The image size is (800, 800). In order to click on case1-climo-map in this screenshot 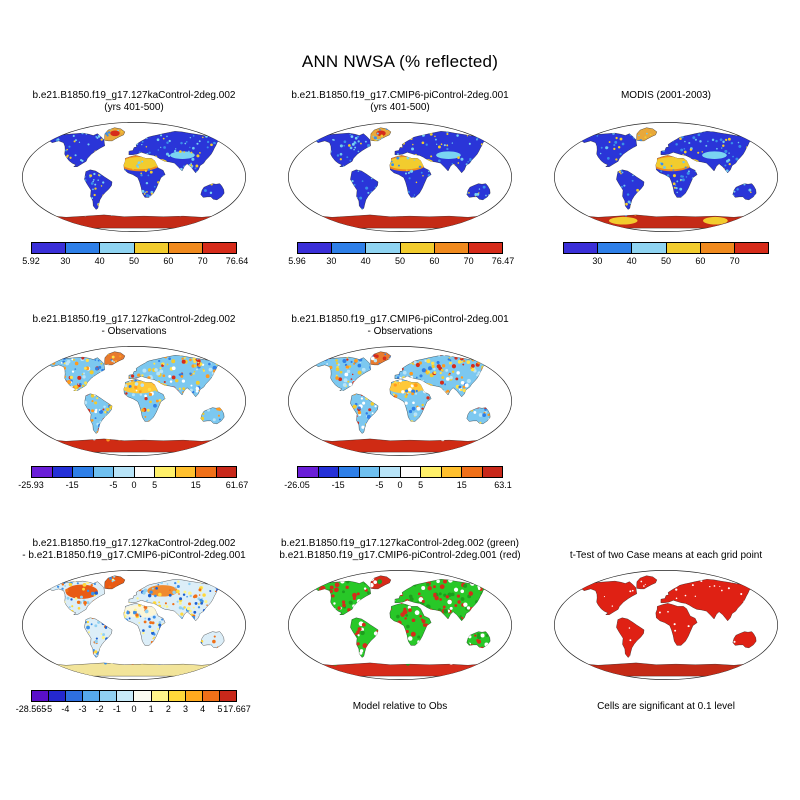, I will do `click(134, 177)`.